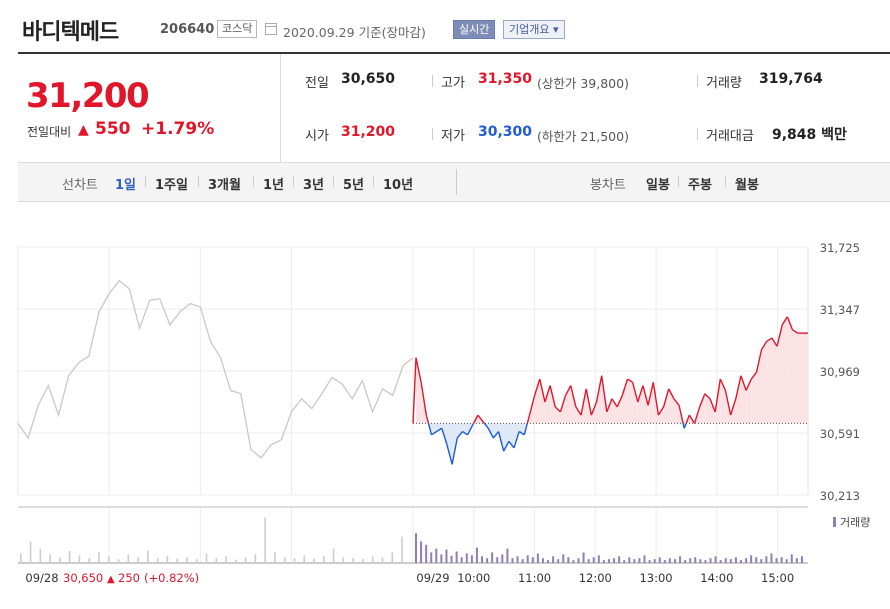  What do you see at coordinates (126, 185) in the screenshot?
I see `tab-1day: 1일` at bounding box center [126, 185].